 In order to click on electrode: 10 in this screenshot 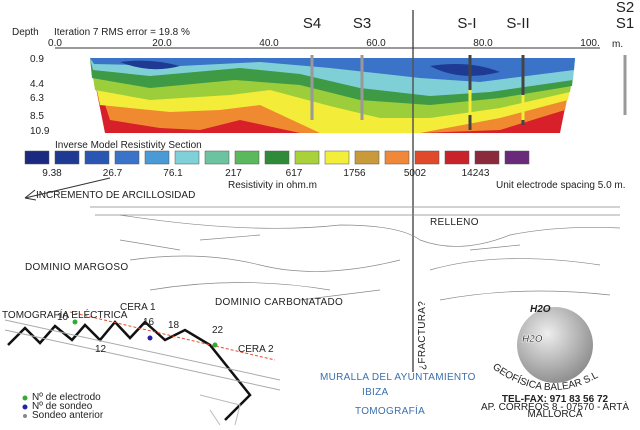, I will do `click(63, 317)`.